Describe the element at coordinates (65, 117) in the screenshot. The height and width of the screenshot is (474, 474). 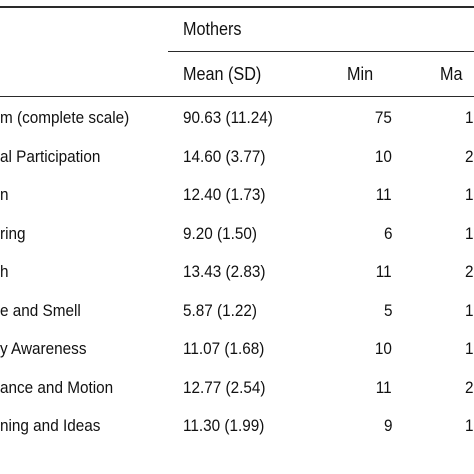
I see `row-label: m (complete scale)` at that location.